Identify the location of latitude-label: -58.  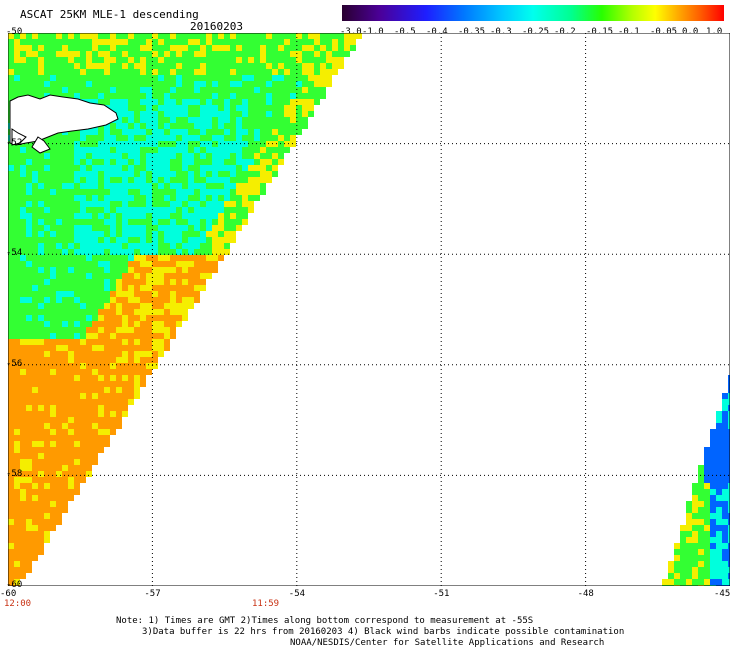
(14, 474).